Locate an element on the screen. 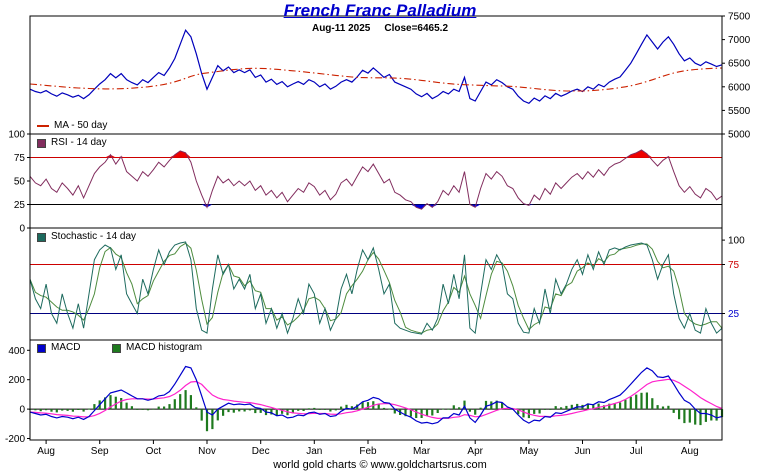 The image size is (760, 475). ma-line is located at coordinates (376, 79).